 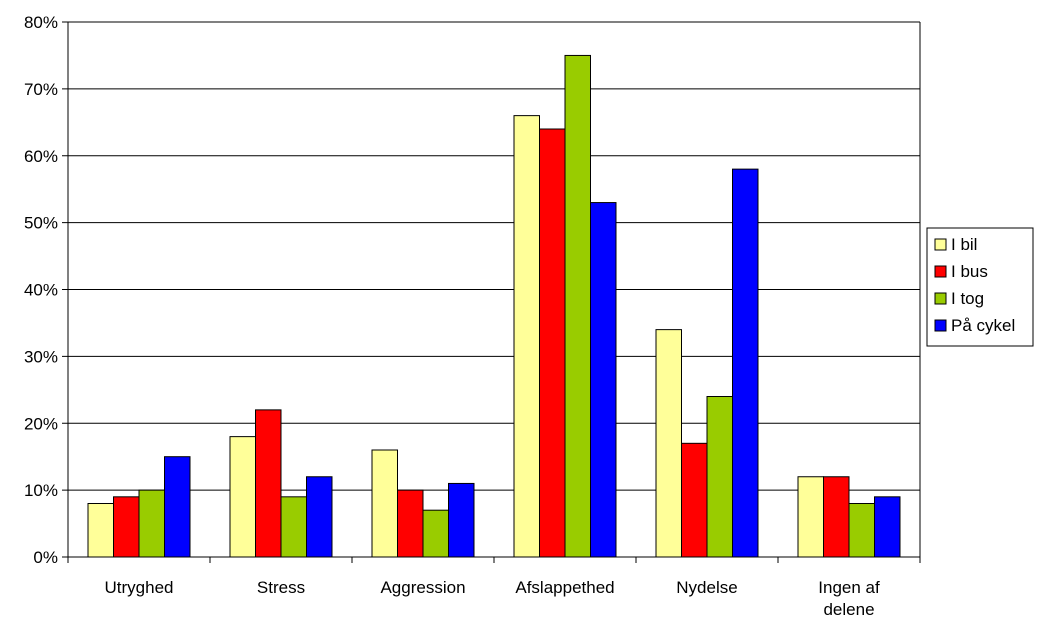 I want to click on y-tick-label: 20%, so click(x=41, y=423).